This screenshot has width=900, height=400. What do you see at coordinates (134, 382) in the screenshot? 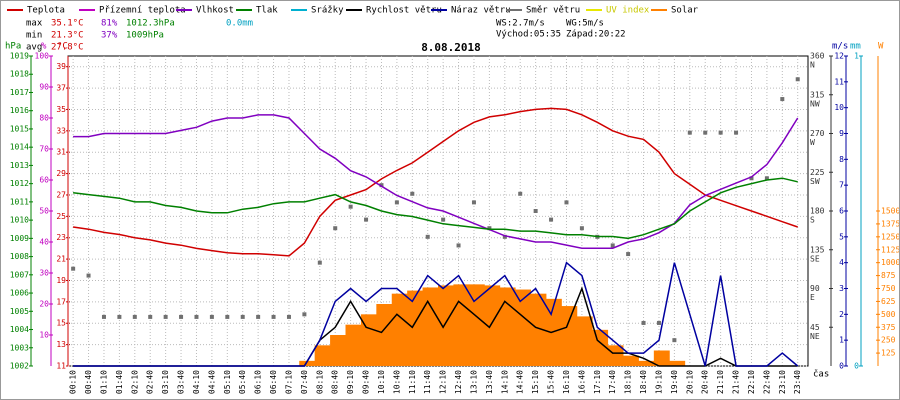
I see `x-tick-label: 02:10` at bounding box center [134, 382].